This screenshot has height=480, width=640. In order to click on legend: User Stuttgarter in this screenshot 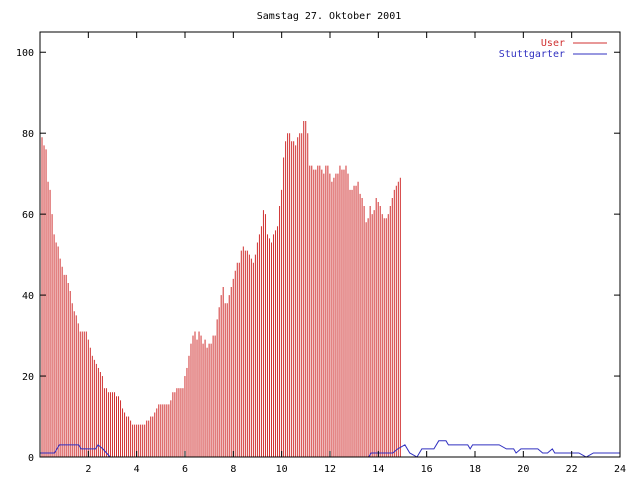, I will do `click(553, 49)`.